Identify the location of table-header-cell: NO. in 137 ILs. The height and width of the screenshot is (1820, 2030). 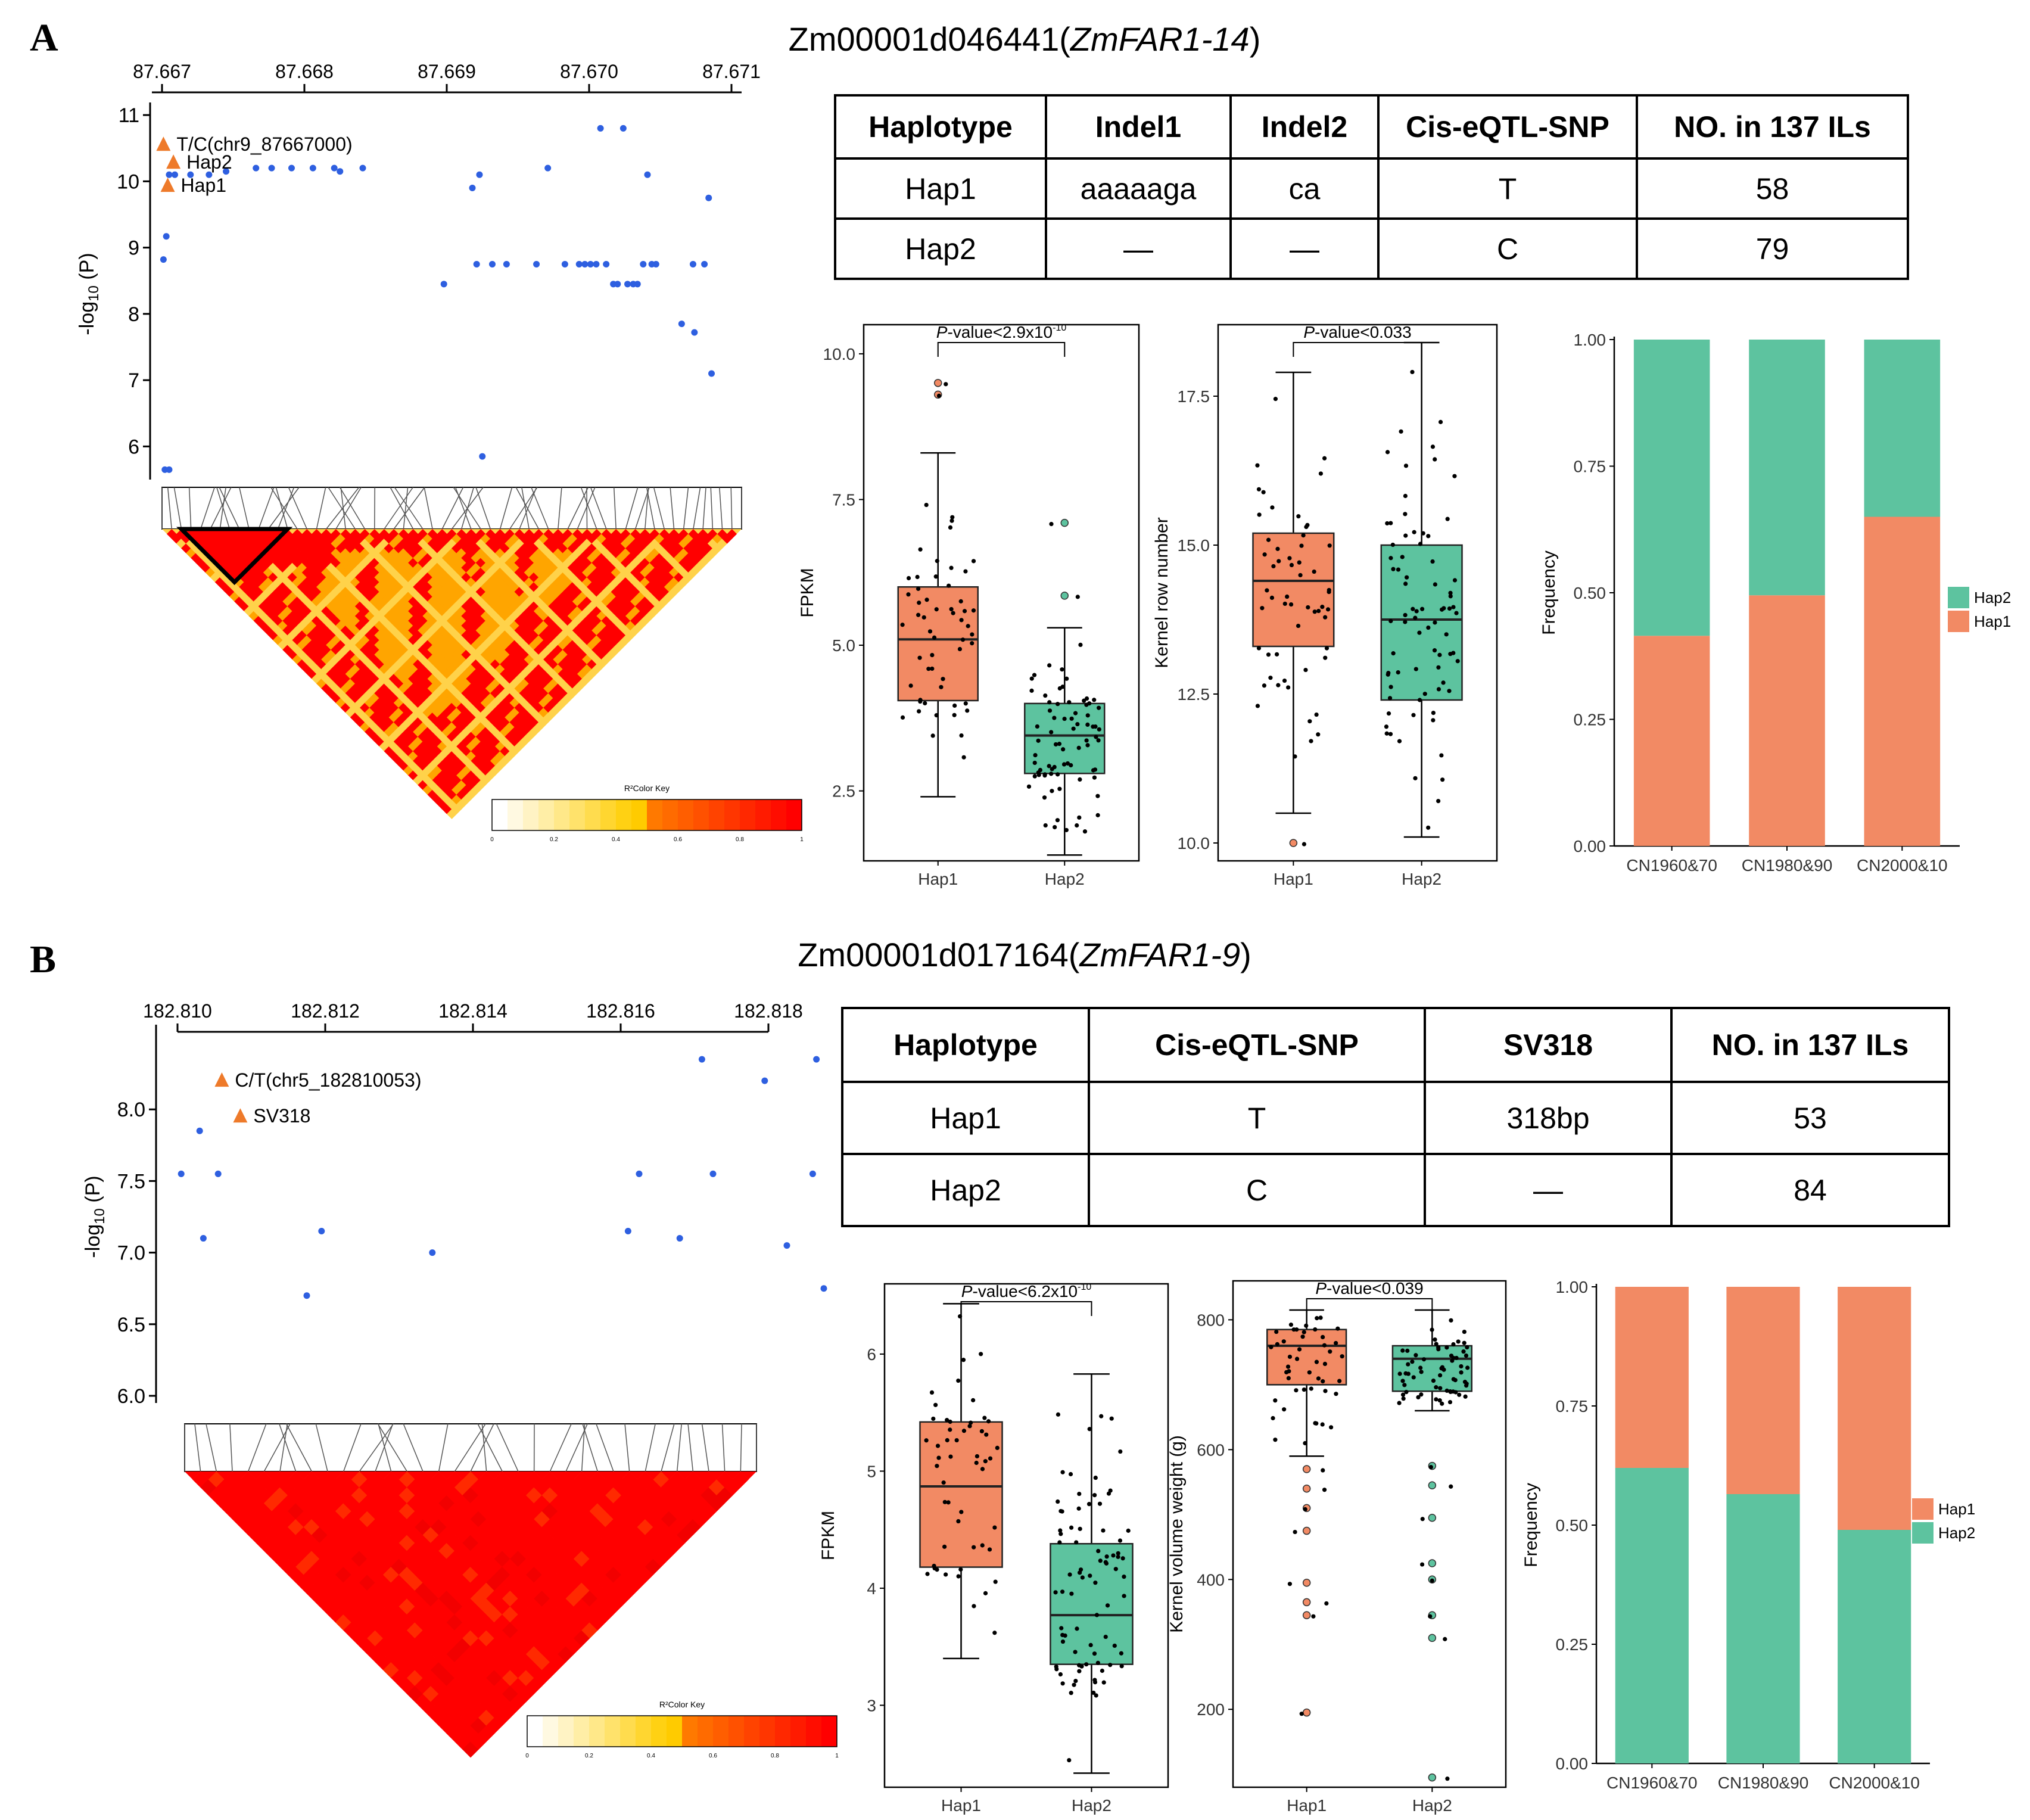
(1810, 1045).